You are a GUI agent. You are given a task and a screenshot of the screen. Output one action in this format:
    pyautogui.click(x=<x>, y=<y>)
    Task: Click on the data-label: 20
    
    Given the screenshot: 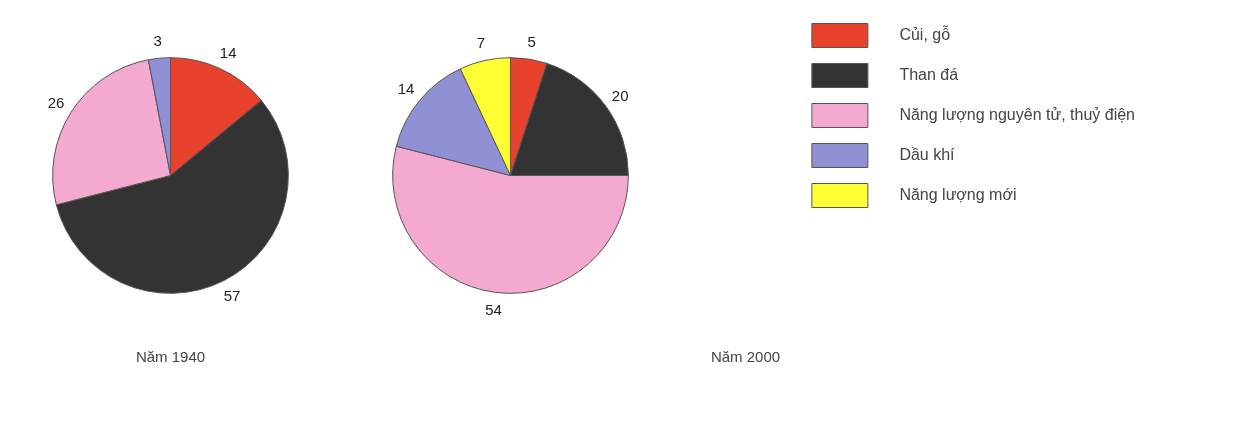 What is the action you would take?
    pyautogui.click(x=620, y=95)
    